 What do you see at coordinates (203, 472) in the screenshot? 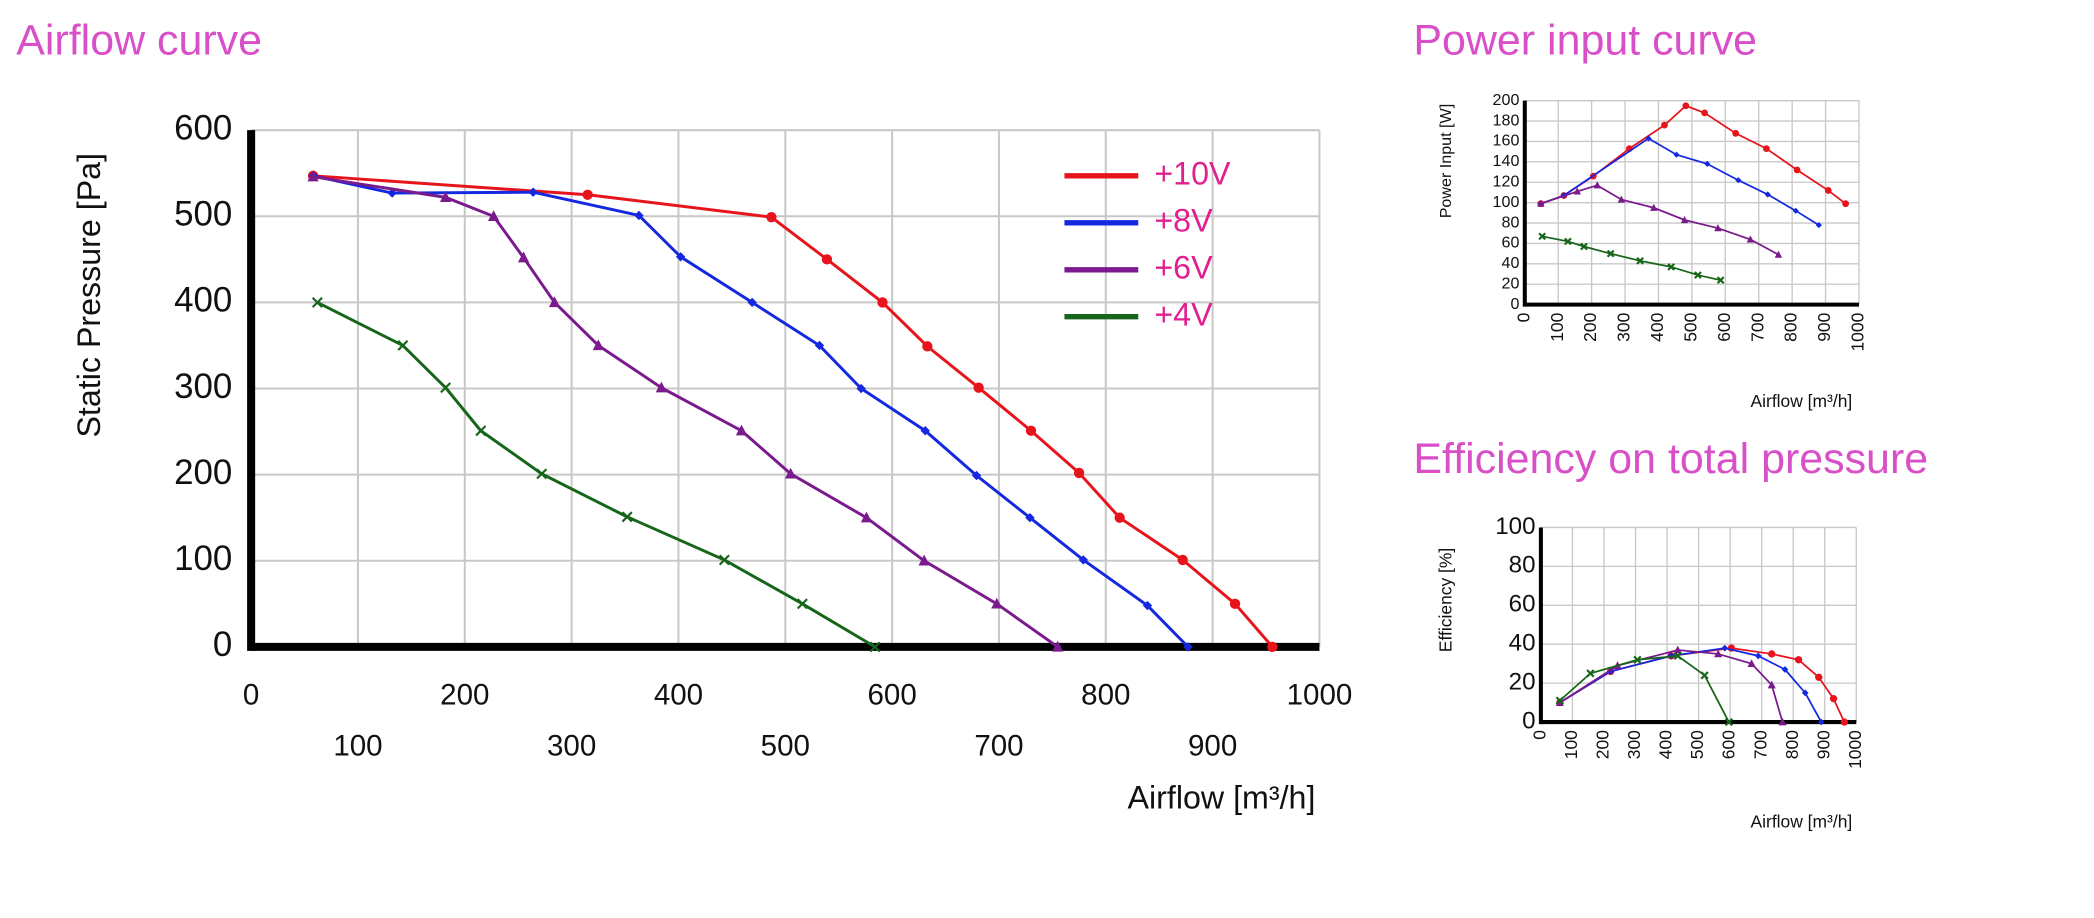
I see `y-tick-label: 200` at bounding box center [203, 472].